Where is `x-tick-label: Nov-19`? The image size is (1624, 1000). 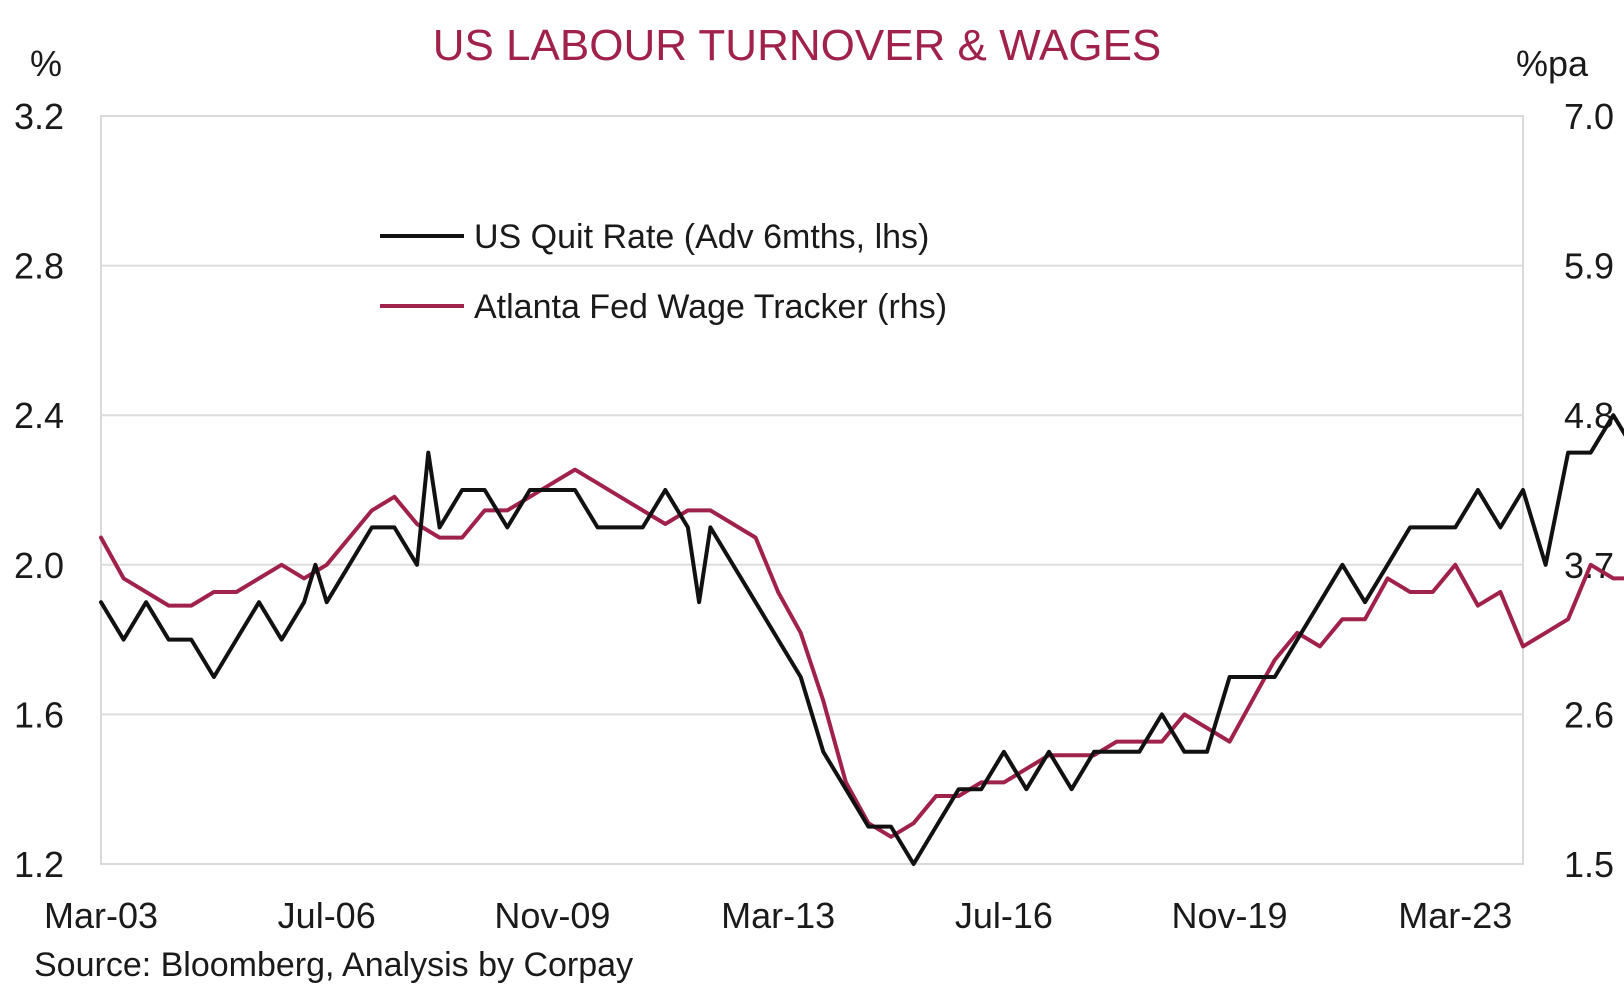
x-tick-label: Nov-19 is located at coordinates (1230, 915).